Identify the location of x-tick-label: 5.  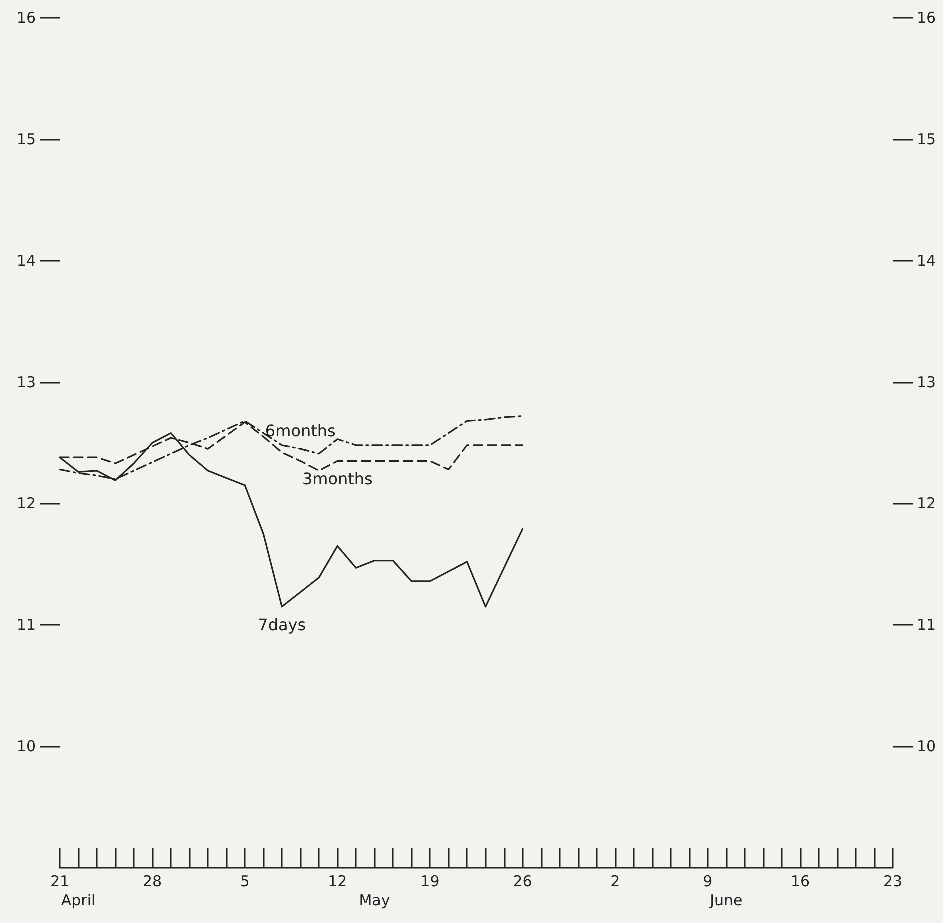
(245, 881).